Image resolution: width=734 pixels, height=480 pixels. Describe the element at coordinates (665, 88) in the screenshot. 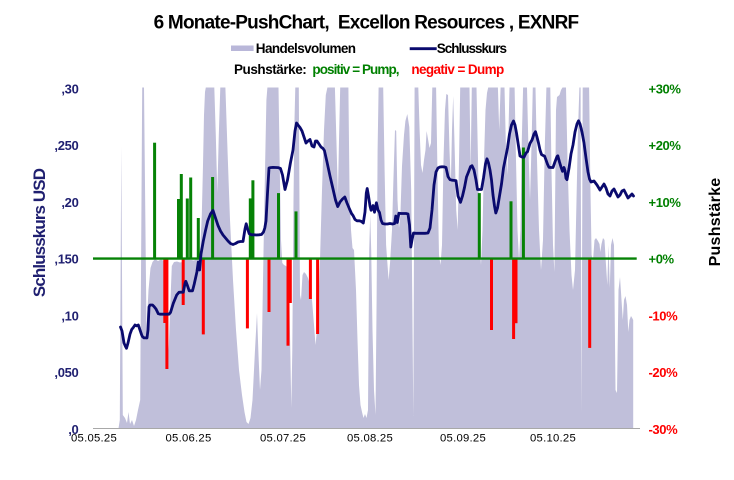

I see `svg-text: +30%` at that location.